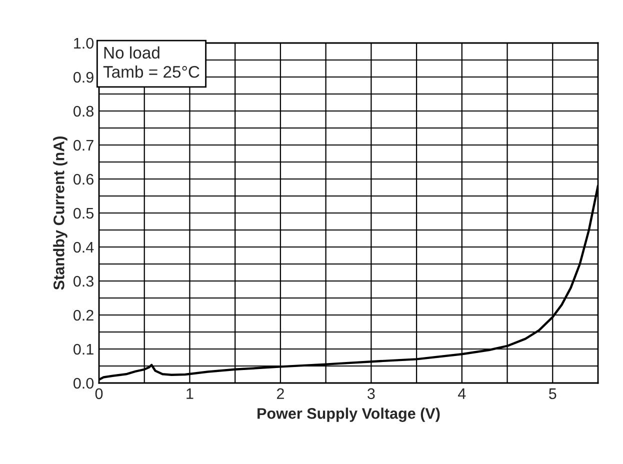  I want to click on x-tick-label: 5, so click(552, 394).